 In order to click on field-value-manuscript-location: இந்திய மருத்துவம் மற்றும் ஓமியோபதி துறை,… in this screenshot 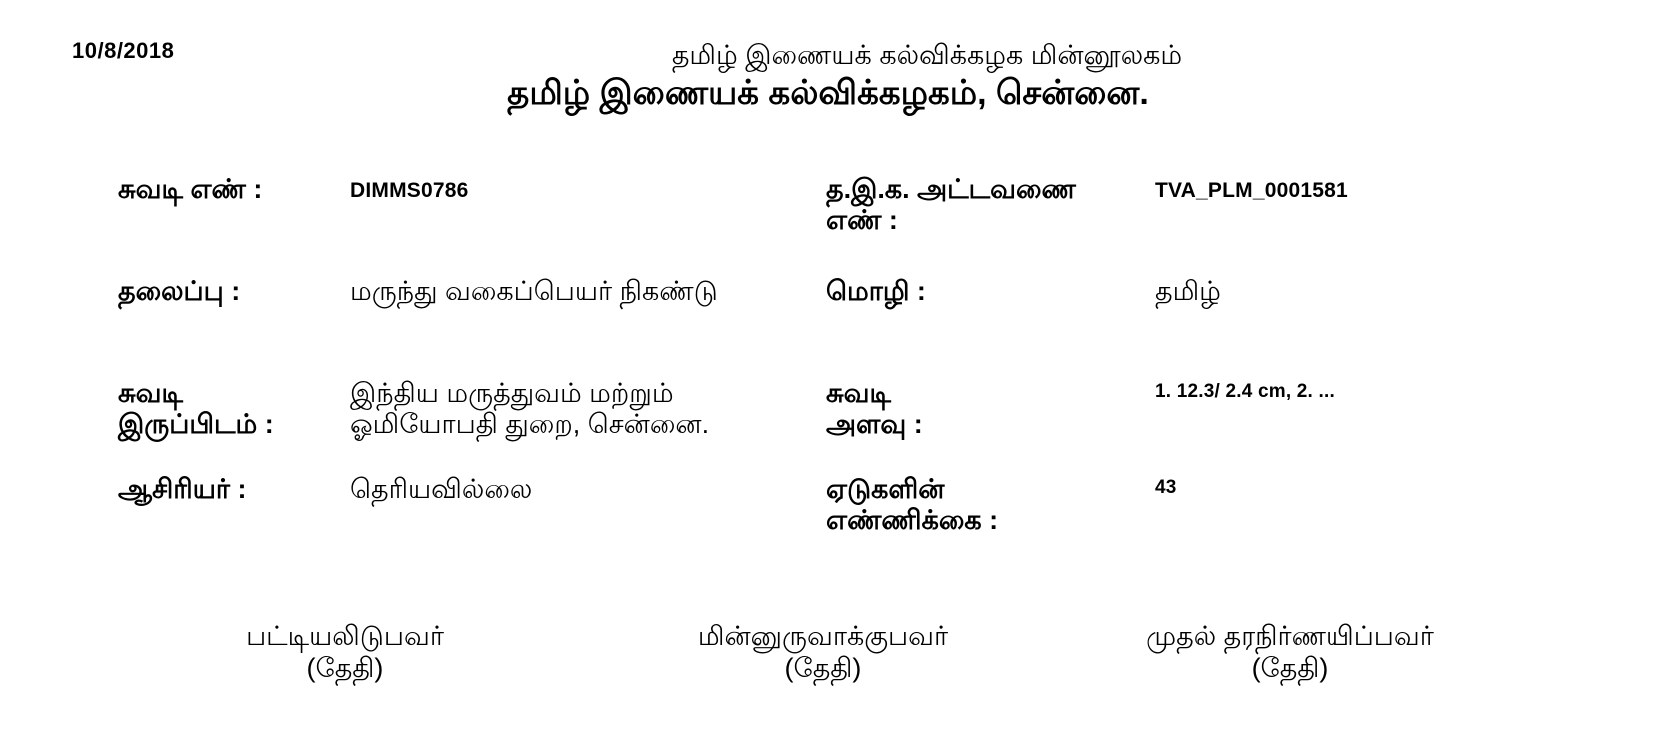, I will do `click(529, 409)`.